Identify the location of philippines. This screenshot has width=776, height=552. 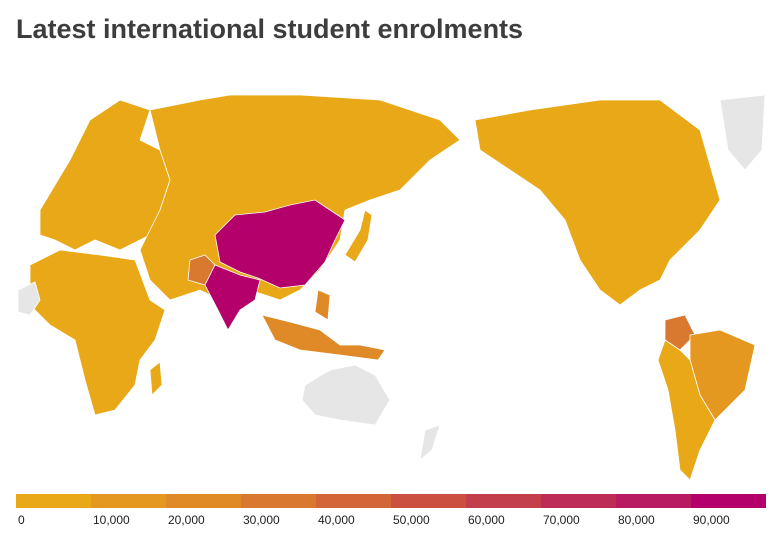
(322, 305).